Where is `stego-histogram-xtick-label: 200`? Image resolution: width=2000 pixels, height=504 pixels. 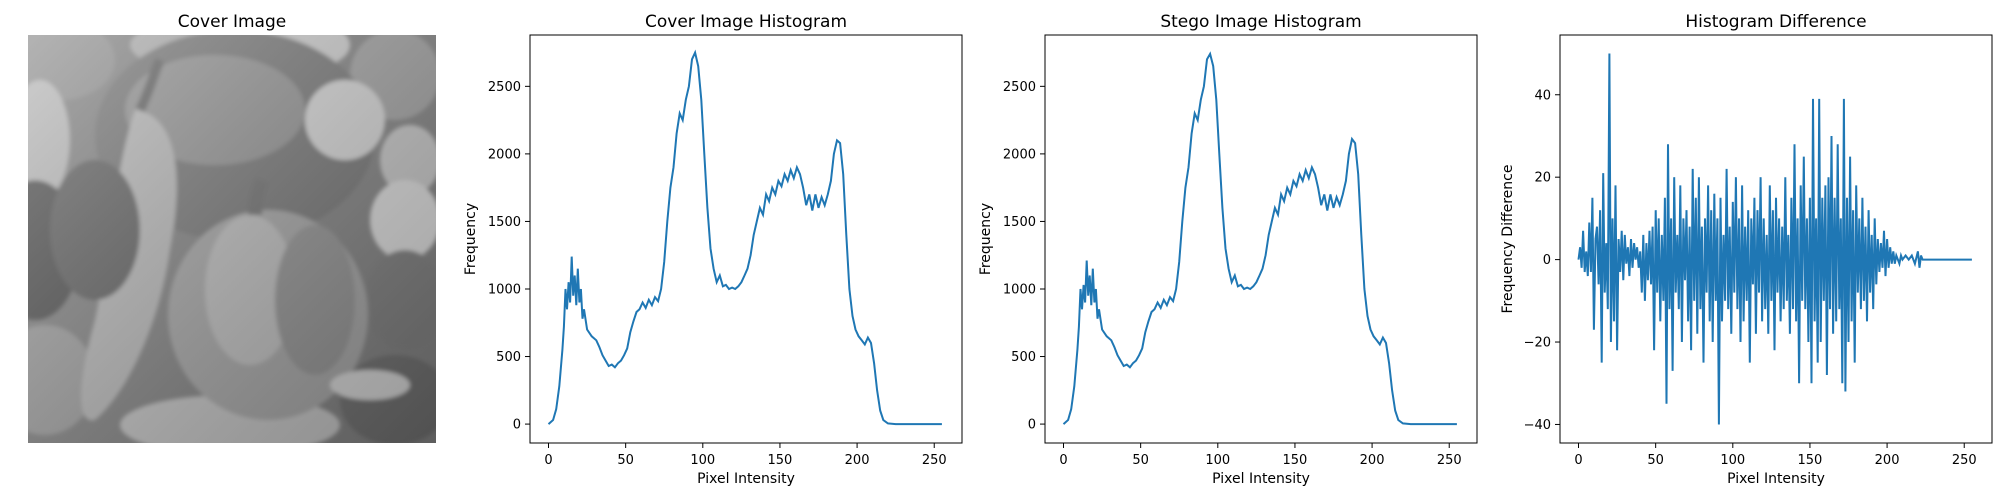
stego-histogram-xtick-label: 200 is located at coordinates (1372, 460).